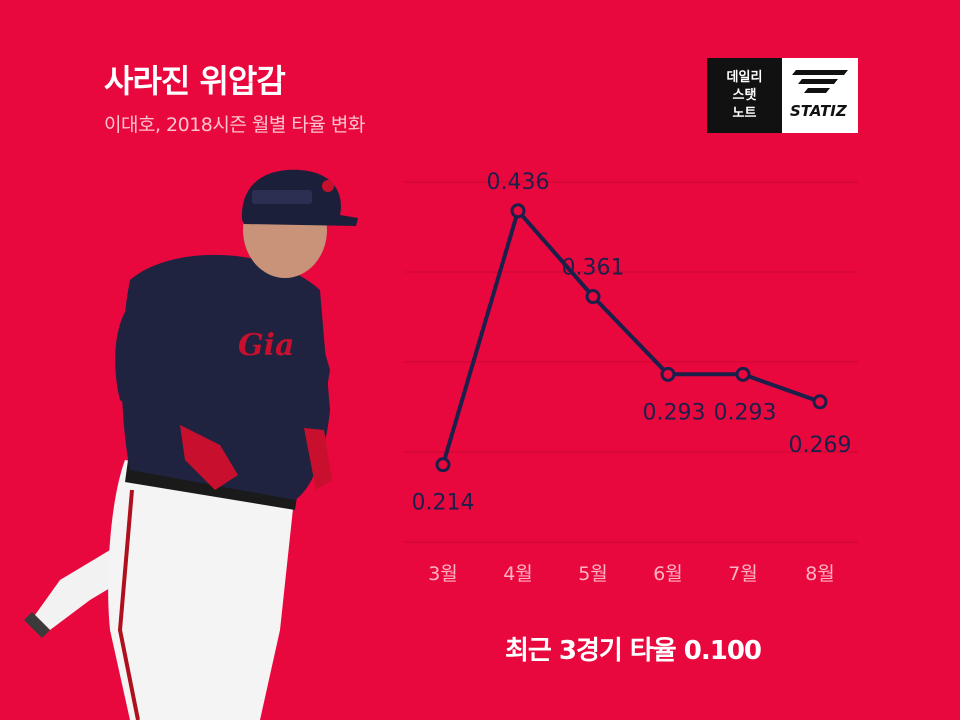 This screenshot has width=960, height=720. I want to click on chart-subtitle: 이대호, 2018시즌 월별 타율 변화, so click(234, 125).